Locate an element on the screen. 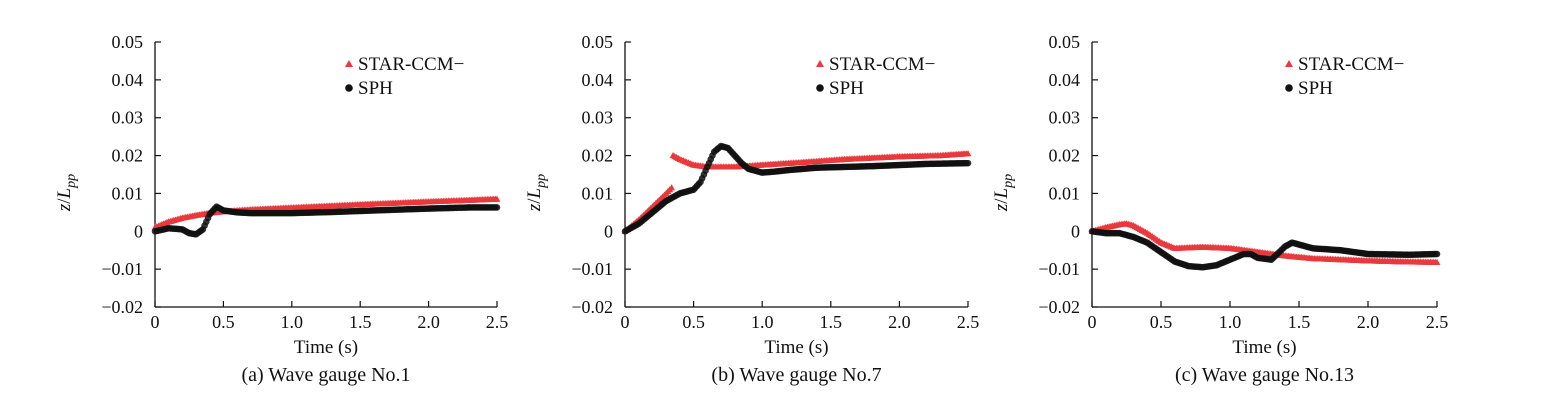 The image size is (1542, 404). panel-caption: (b) Wave gauge No.7 is located at coordinates (796, 375).